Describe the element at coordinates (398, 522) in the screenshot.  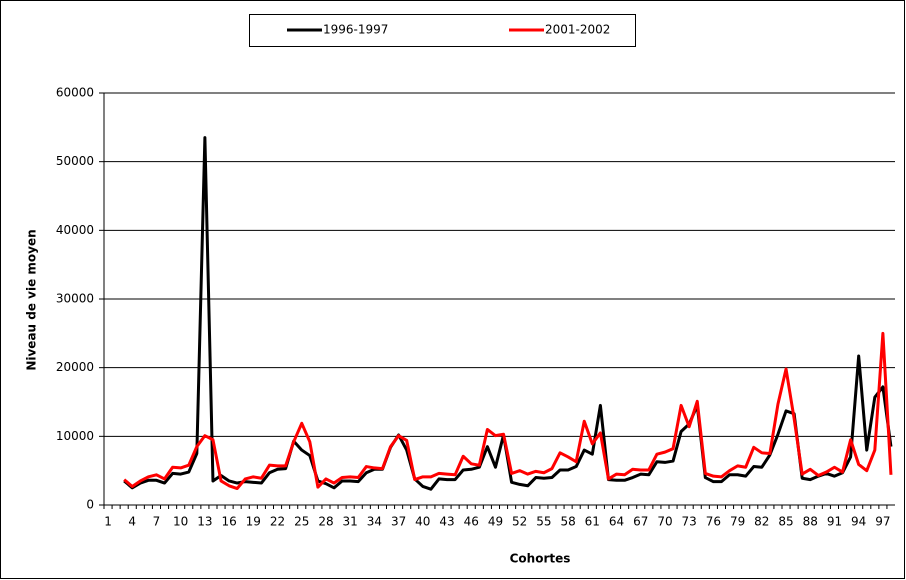
I see `x-tick-label: 37` at that location.